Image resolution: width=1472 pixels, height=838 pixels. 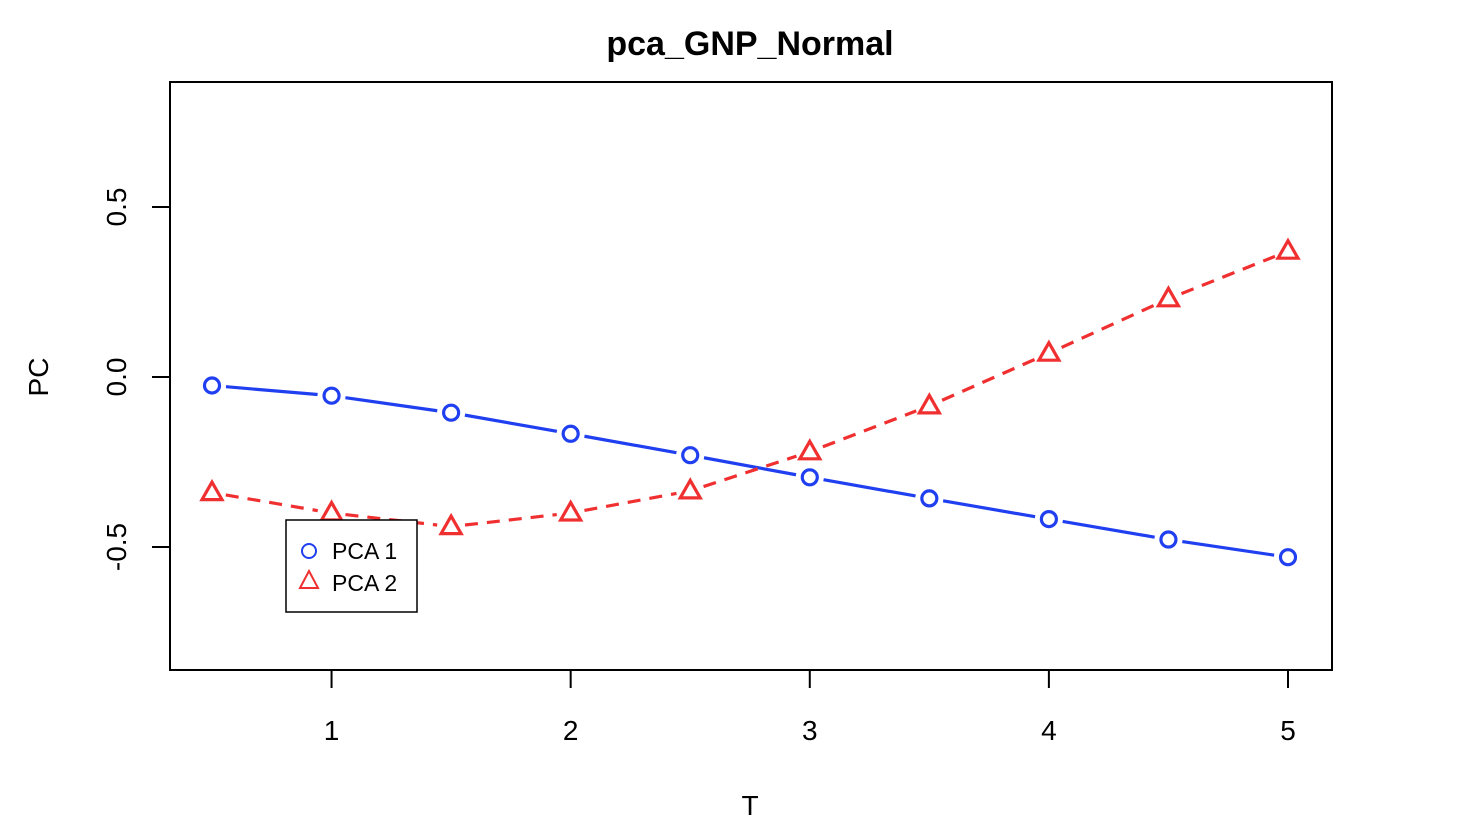 I want to click on legend-box, so click(x=351, y=566).